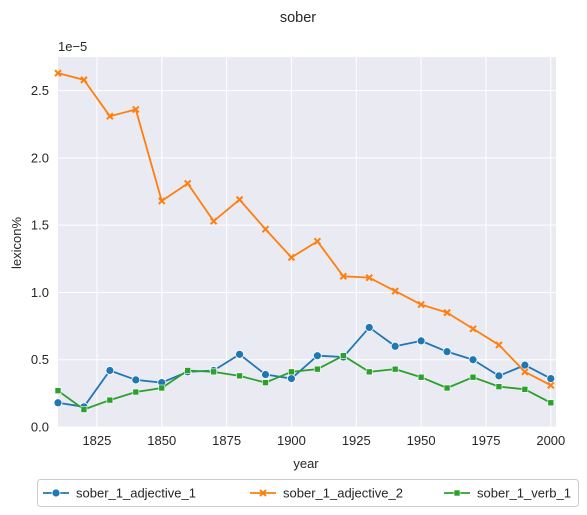 This screenshot has width=587, height=515. I want to click on legend-entry: sober_1_adjective_1, so click(119, 493).